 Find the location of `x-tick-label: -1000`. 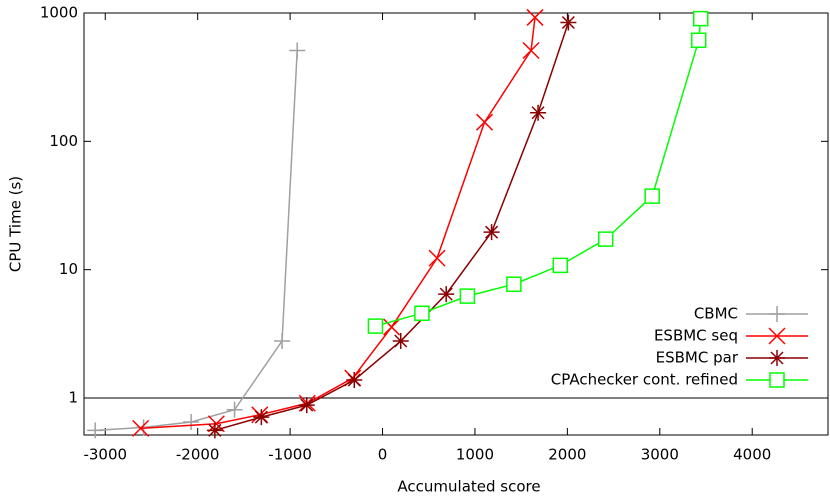

x-tick-label: -1000 is located at coordinates (290, 455).